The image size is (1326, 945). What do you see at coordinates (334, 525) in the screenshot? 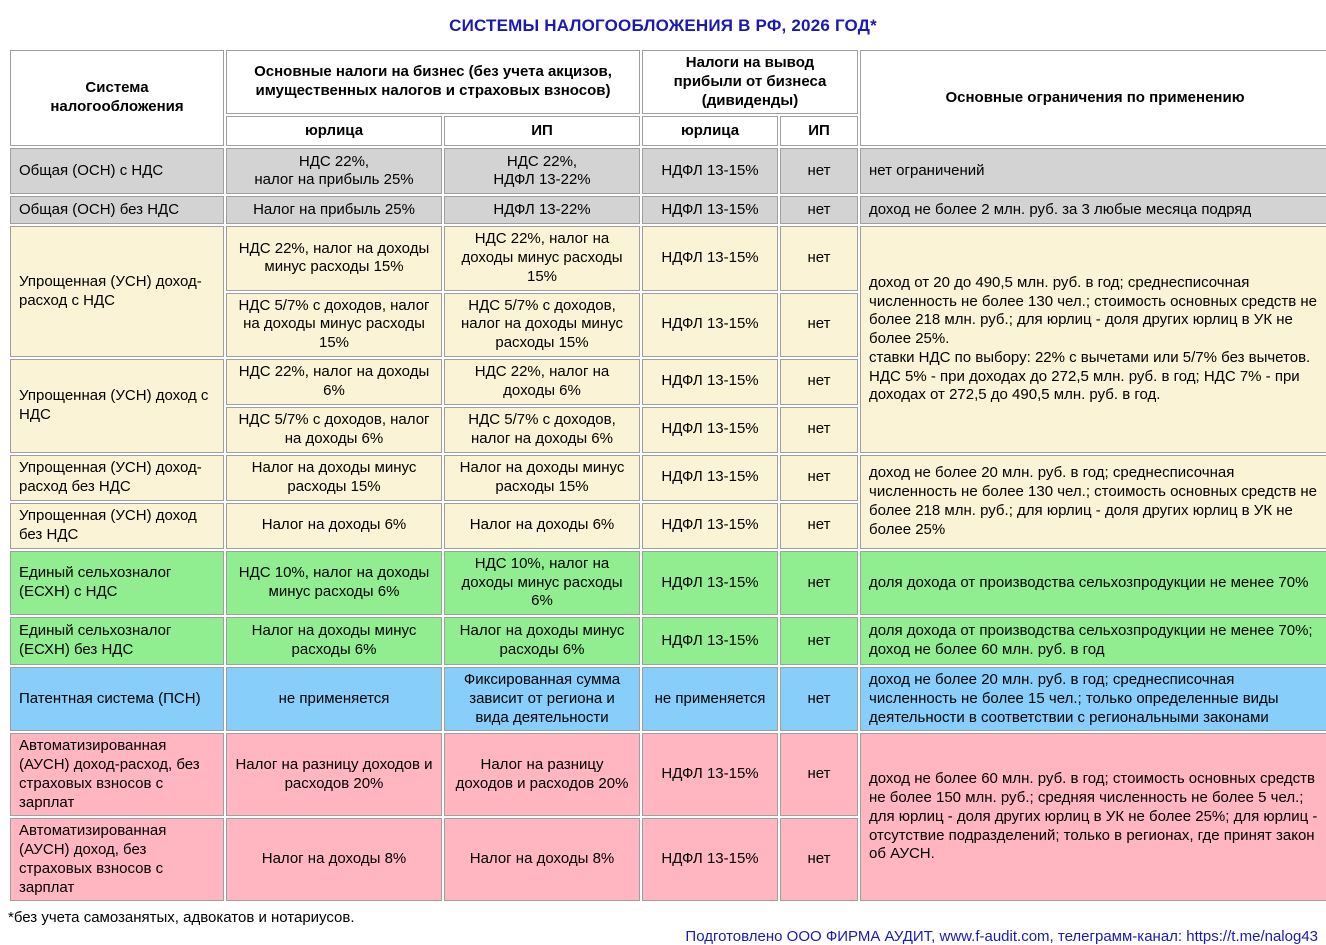
I see `cell-usn-d-jur: Налог на доходы 6%` at bounding box center [334, 525].